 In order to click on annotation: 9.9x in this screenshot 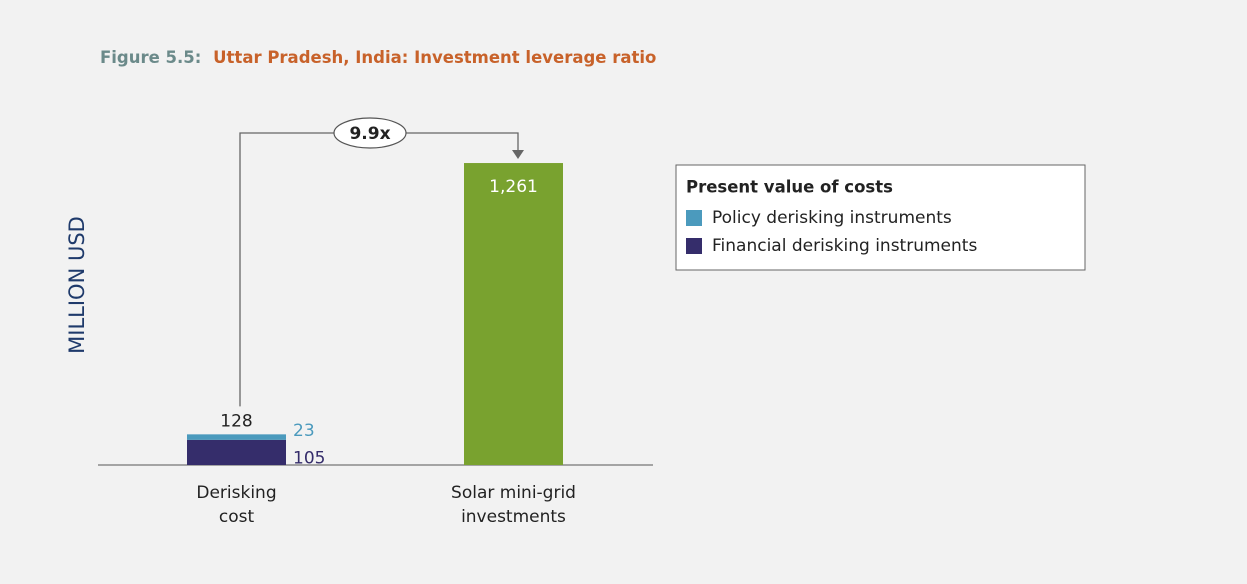, I will do `click(369, 134)`.